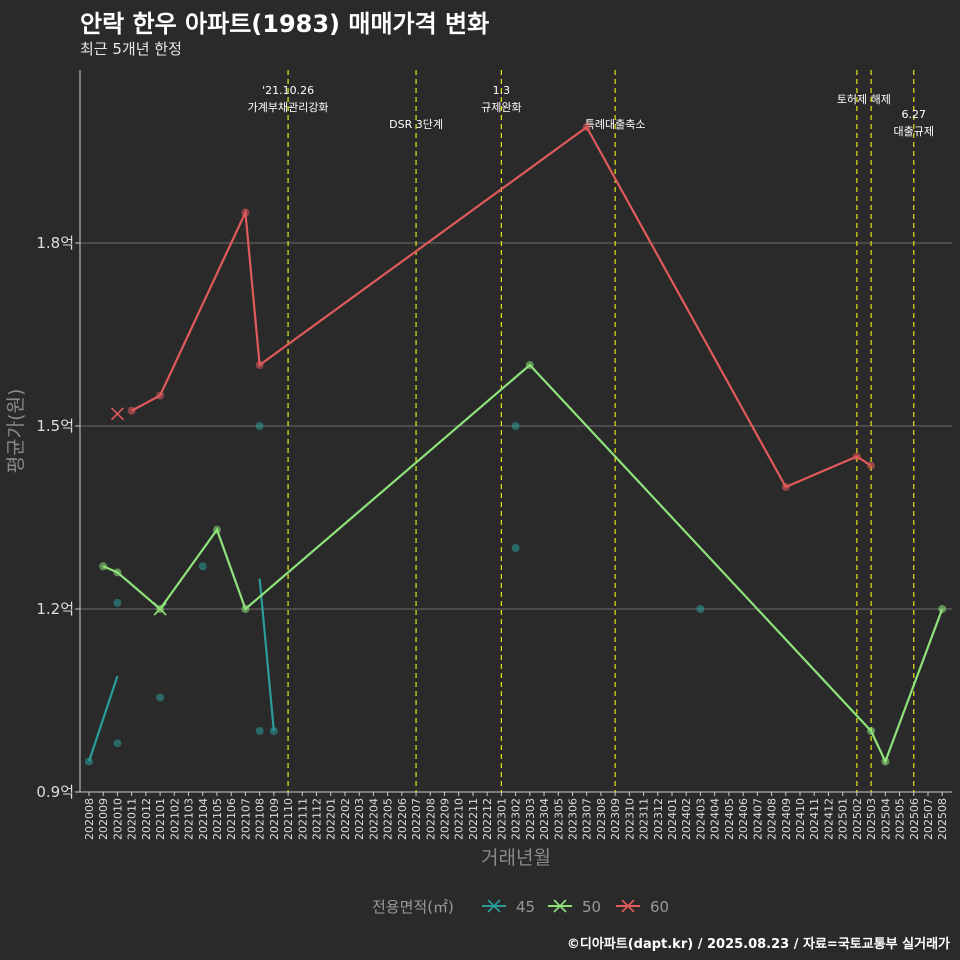 This screenshot has height=960, width=960. Describe the element at coordinates (103, 819) in the screenshot. I see `x-tick-label: 202009` at that location.